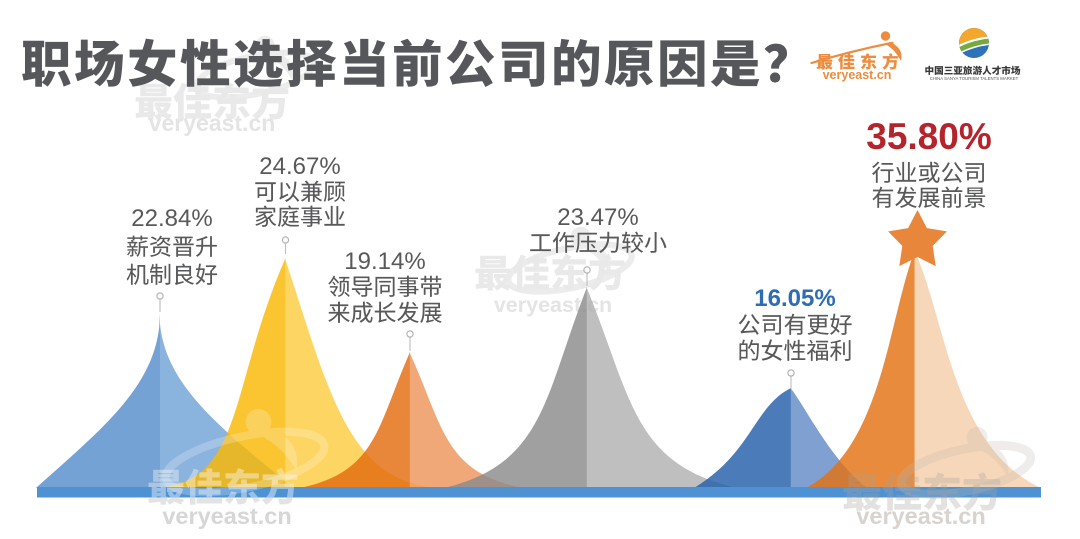  Describe the element at coordinates (171, 218) in the screenshot. I see `svg-text: 22.84%` at that location.